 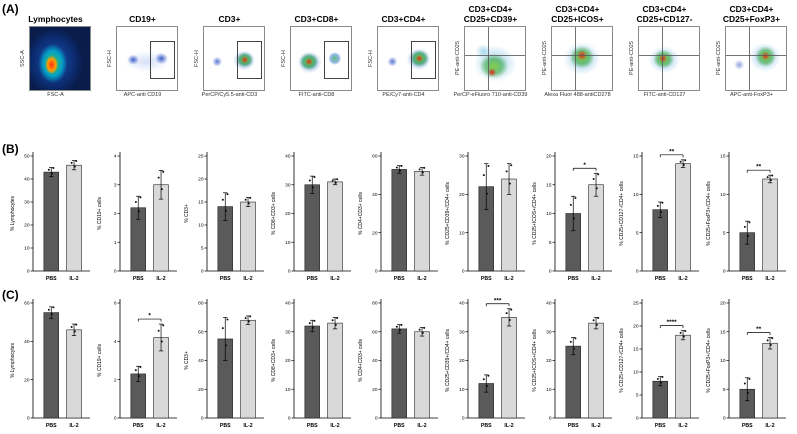 What do you see at coordinates (622, 360) in the screenshot?
I see `svg-text: % CD25+CD127-/CD4+ cells` at bounding box center [622, 360].